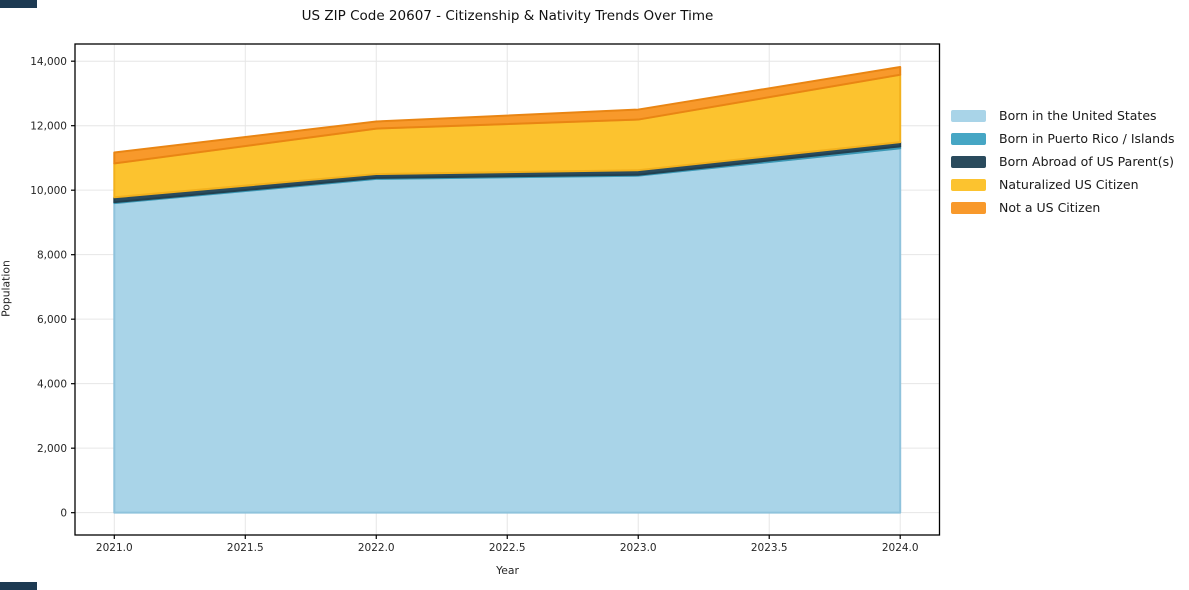 This screenshot has height=590, width=1189. Describe the element at coordinates (18, 4) in the screenshot. I see `corner-artifact-top-left` at that location.